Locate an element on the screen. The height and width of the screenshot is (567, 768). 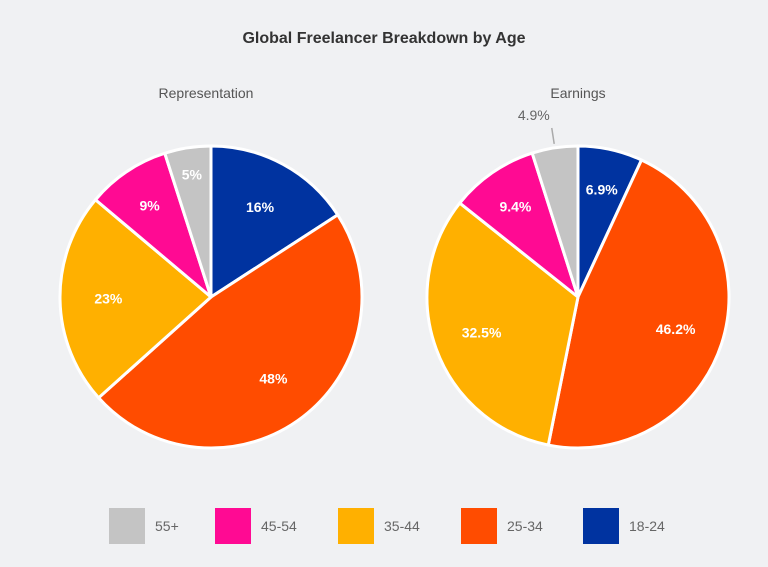
data-label-representation-35-44: 23% is located at coordinates (108, 299).